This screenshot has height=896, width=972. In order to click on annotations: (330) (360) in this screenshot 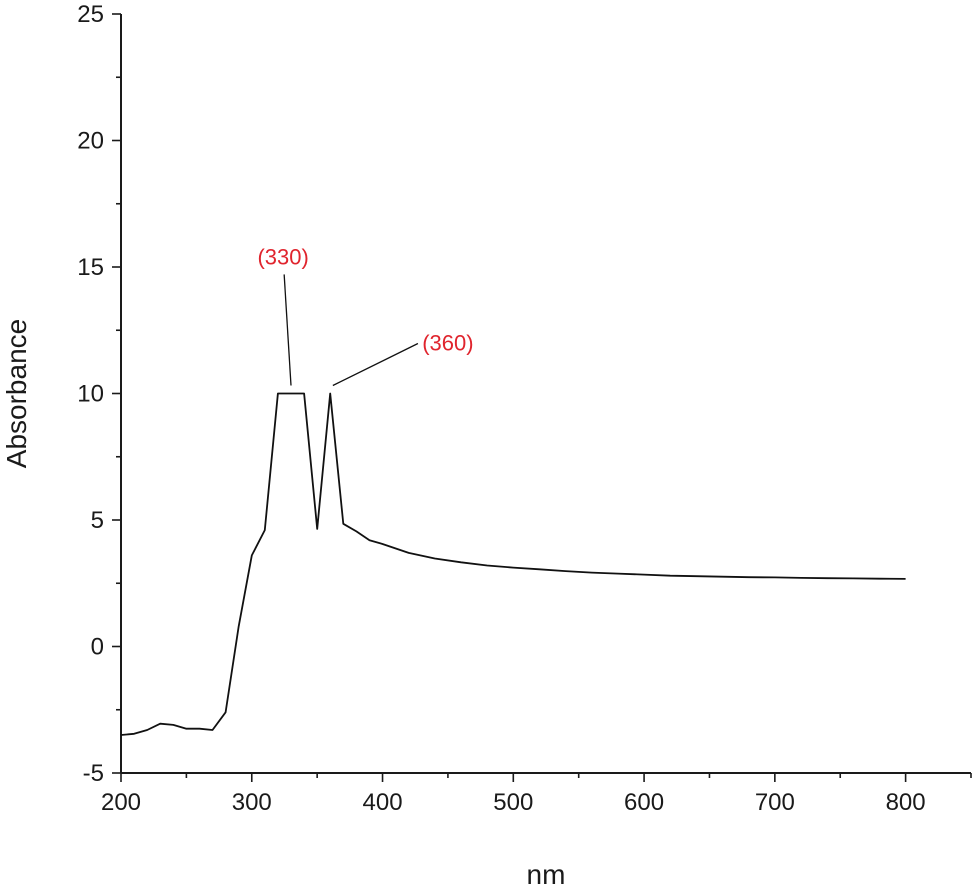, I will do `click(365, 315)`.